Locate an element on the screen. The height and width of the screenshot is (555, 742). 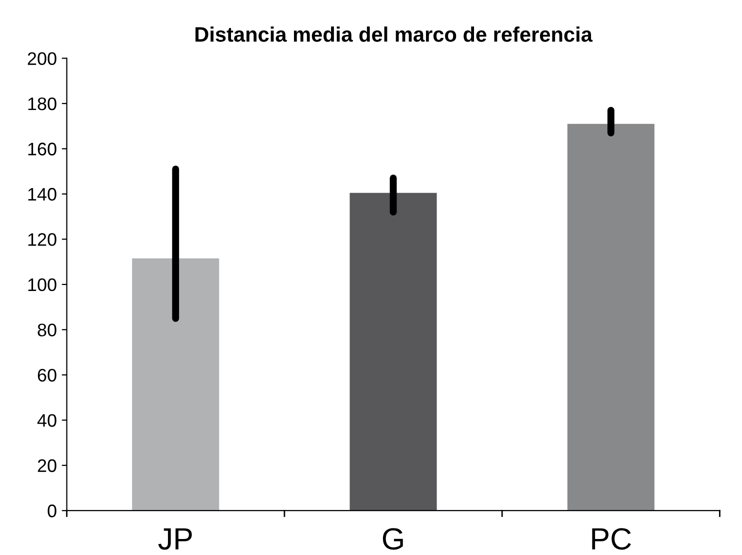
y-tick-label: 80 is located at coordinates (47, 330).